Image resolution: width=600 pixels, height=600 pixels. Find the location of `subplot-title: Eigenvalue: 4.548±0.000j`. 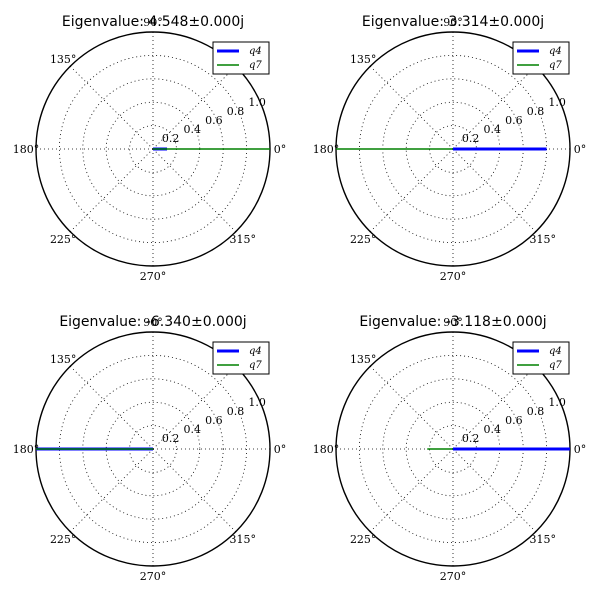

subplot-title: Eigenvalue: 4.548±0.000j is located at coordinates (153, 22).